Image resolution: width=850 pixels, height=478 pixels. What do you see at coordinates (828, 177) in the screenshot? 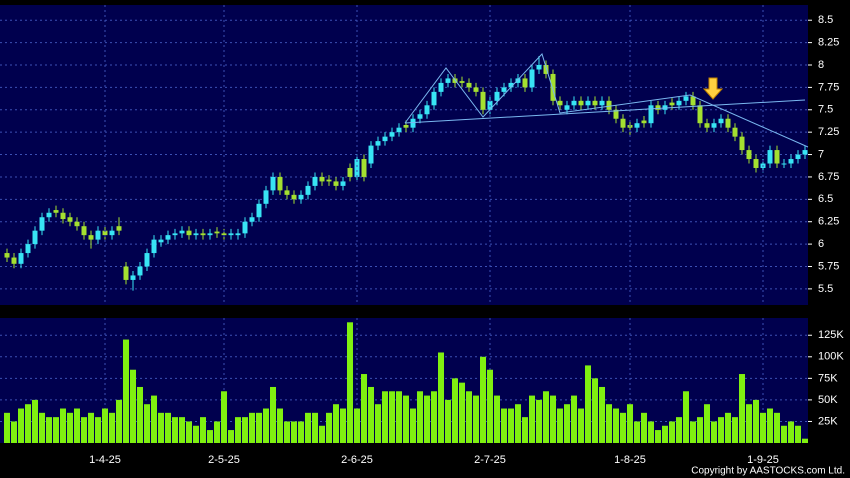
I see `y-tick-label: 6.75` at bounding box center [828, 177].